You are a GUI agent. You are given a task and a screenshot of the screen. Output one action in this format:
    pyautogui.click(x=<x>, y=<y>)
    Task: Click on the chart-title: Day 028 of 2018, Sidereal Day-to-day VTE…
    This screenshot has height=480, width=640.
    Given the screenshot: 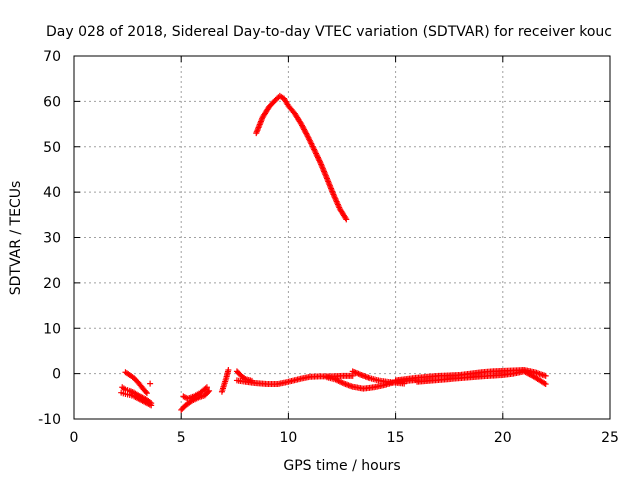 What is the action you would take?
    pyautogui.click(x=329, y=32)
    